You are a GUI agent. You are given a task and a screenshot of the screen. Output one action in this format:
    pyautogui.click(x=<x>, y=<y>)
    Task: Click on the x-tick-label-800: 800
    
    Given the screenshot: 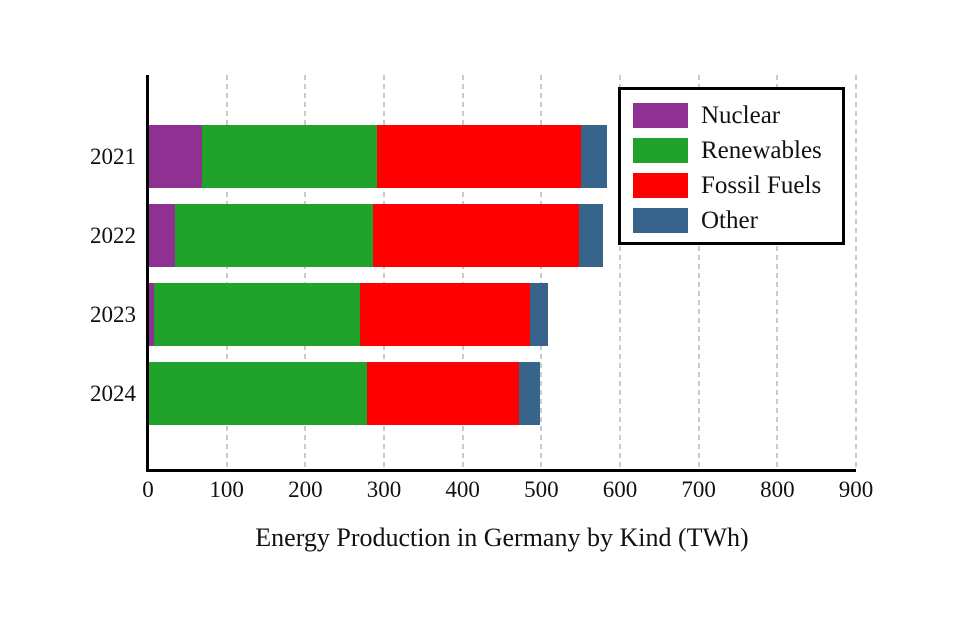 What is the action you would take?
    pyautogui.click(x=777, y=489)
    